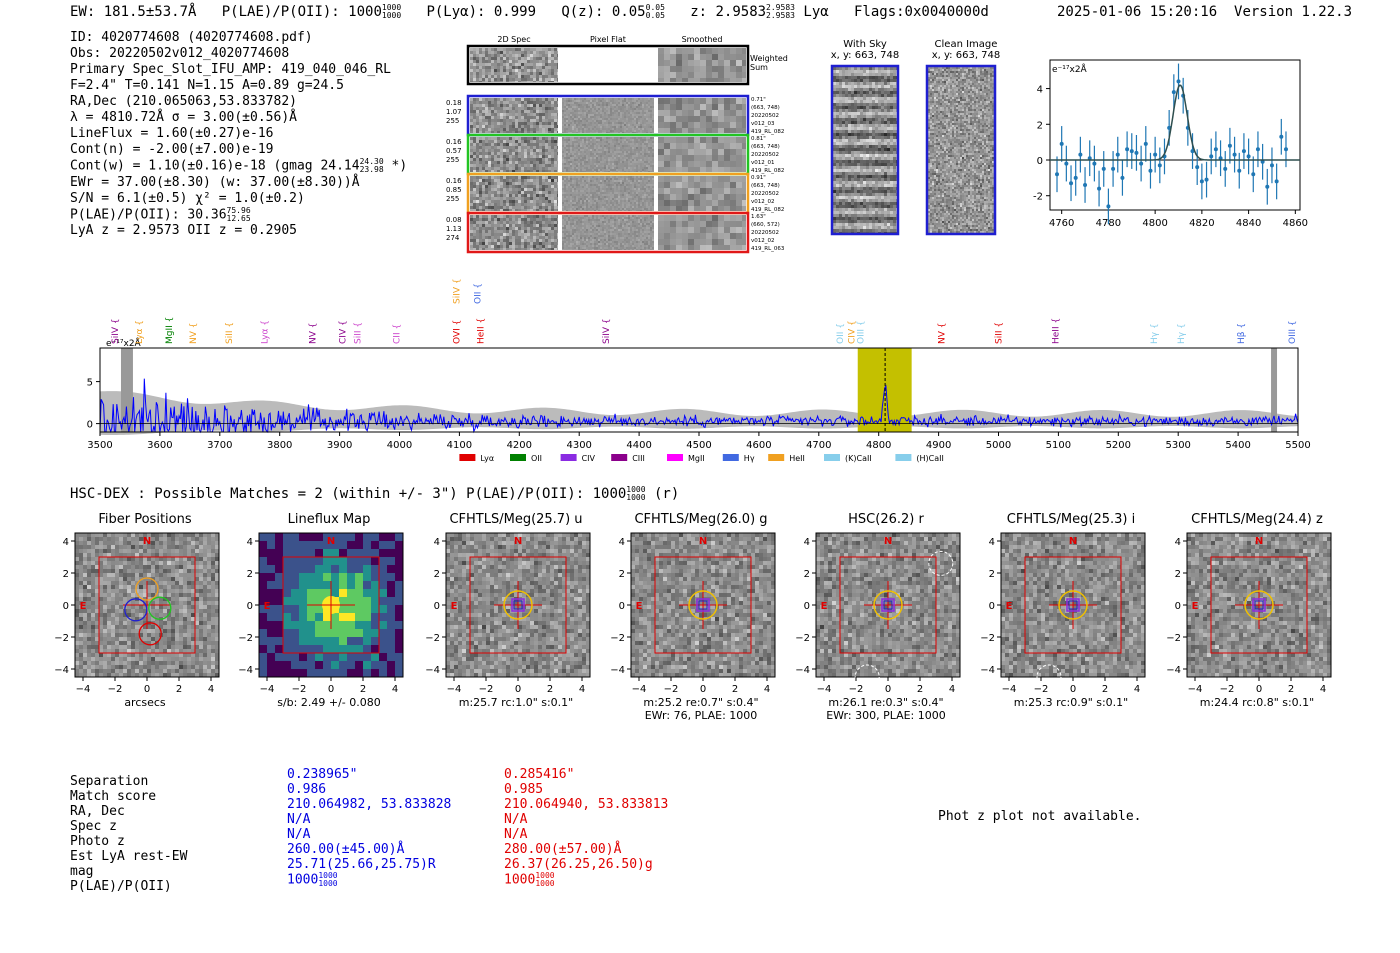  Describe the element at coordinates (758, 178) in the screenshot. I see `fiber-row-meta: 0.91"` at that location.